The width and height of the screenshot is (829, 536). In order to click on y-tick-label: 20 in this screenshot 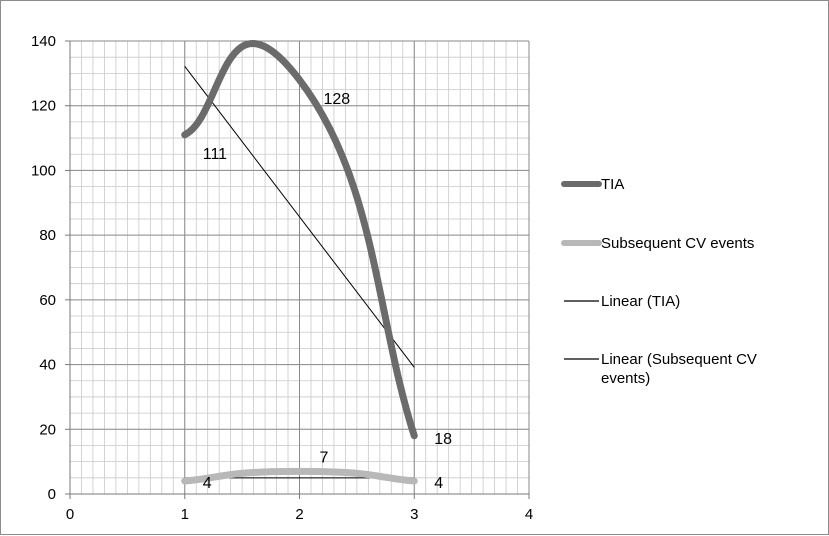, I will do `click(47, 429)`.